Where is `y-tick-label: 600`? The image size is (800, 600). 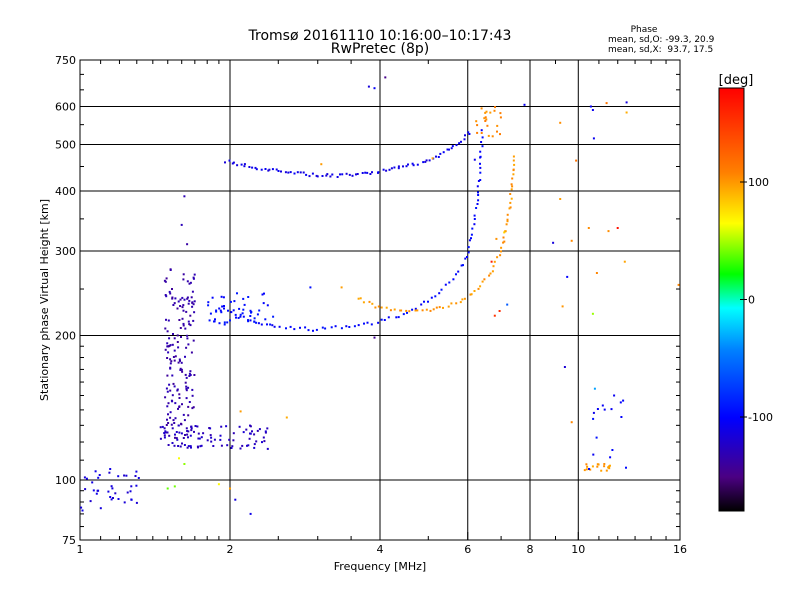
y-tick-label: 600 is located at coordinates (65, 107).